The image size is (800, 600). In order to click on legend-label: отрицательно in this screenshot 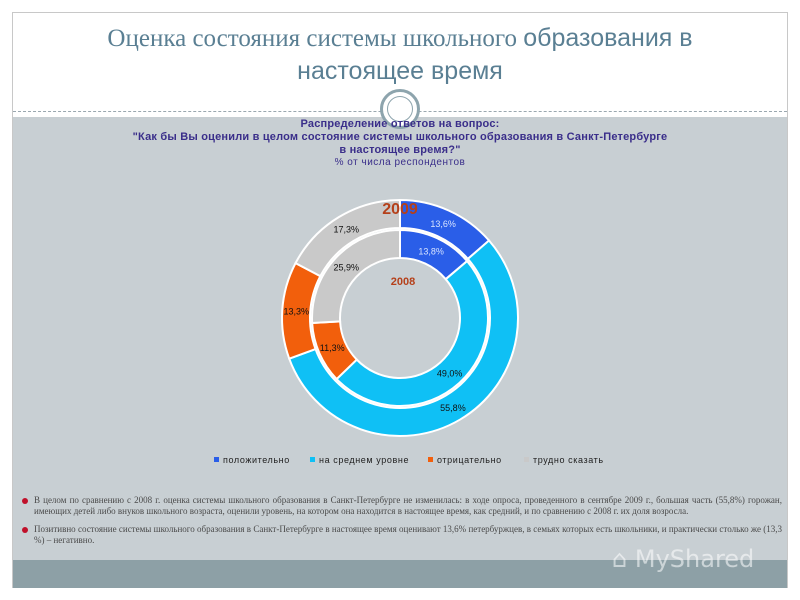, I will do `click(469, 460)`.